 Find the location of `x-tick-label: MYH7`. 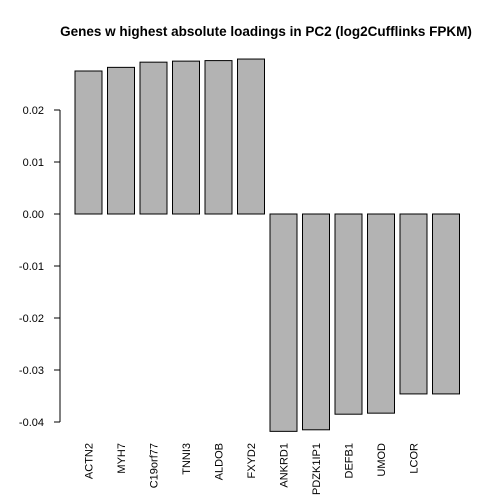

x-tick-label: MYH7 is located at coordinates (122, 458).